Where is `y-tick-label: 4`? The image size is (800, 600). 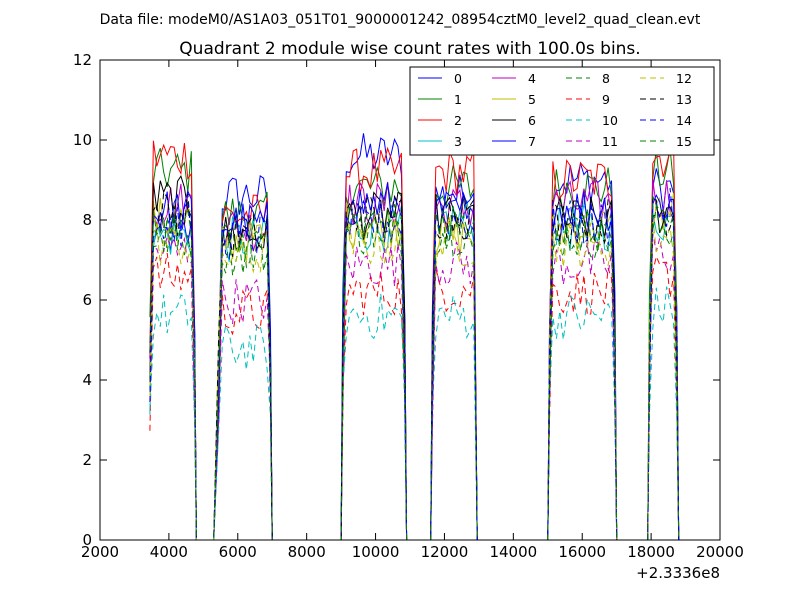
y-tick-label: 4 is located at coordinates (87, 380).